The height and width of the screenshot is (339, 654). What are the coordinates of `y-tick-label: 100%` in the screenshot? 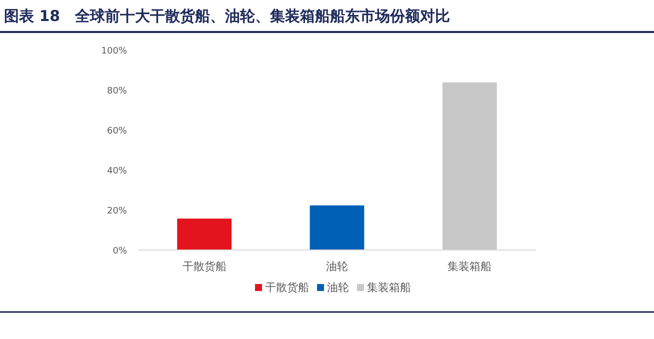 It's located at (114, 51).